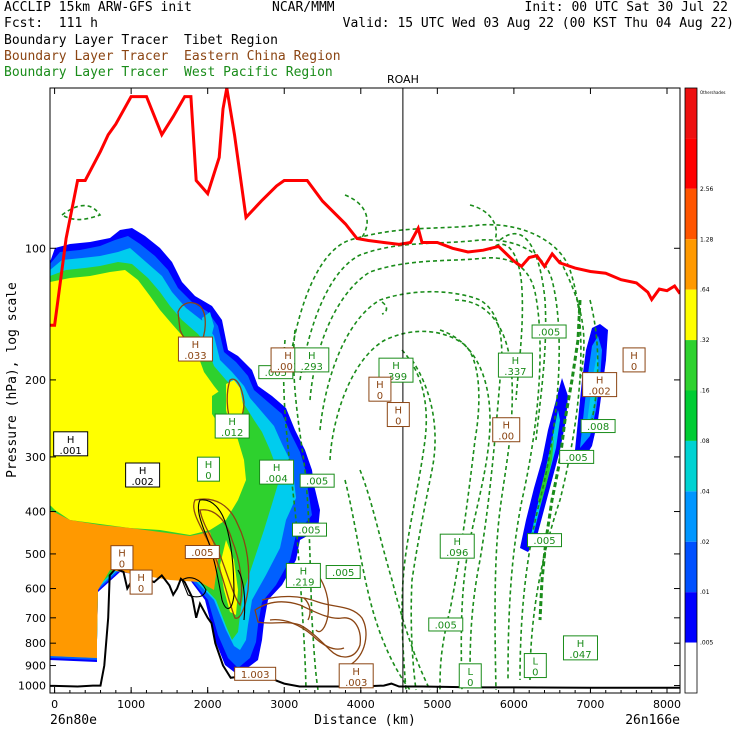 Image resolution: width=740 pixels, height=740 pixels. I want to click on contour-label-value: .008, so click(598, 427).